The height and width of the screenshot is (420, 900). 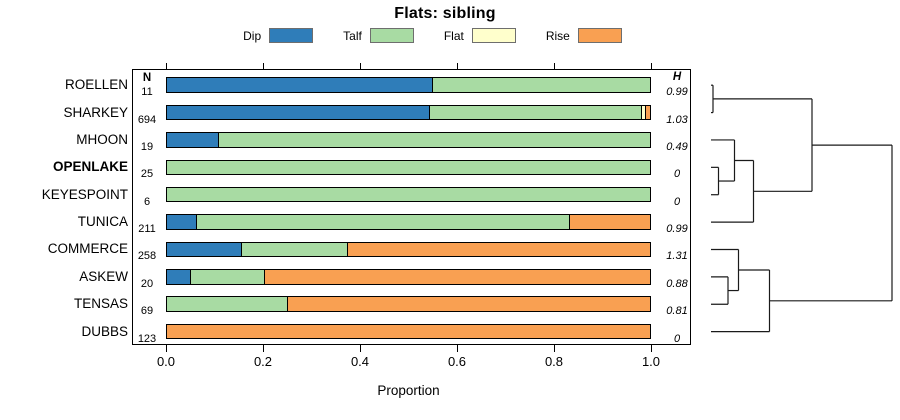 What do you see at coordinates (167, 65) in the screenshot?
I see `axis-tick-top-0.0` at bounding box center [167, 65].